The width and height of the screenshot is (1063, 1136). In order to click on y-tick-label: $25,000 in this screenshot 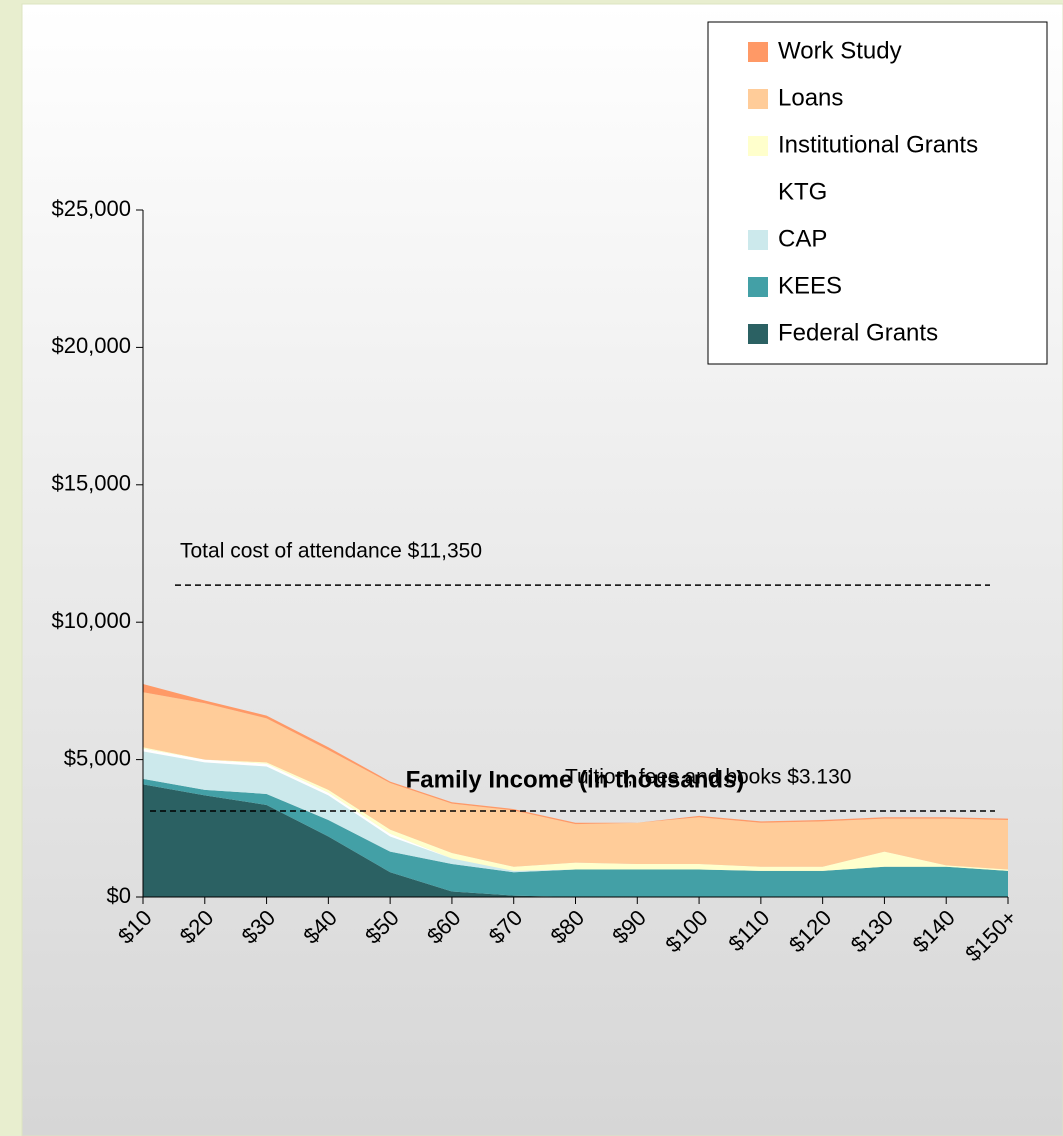, I will do `click(91, 208)`.